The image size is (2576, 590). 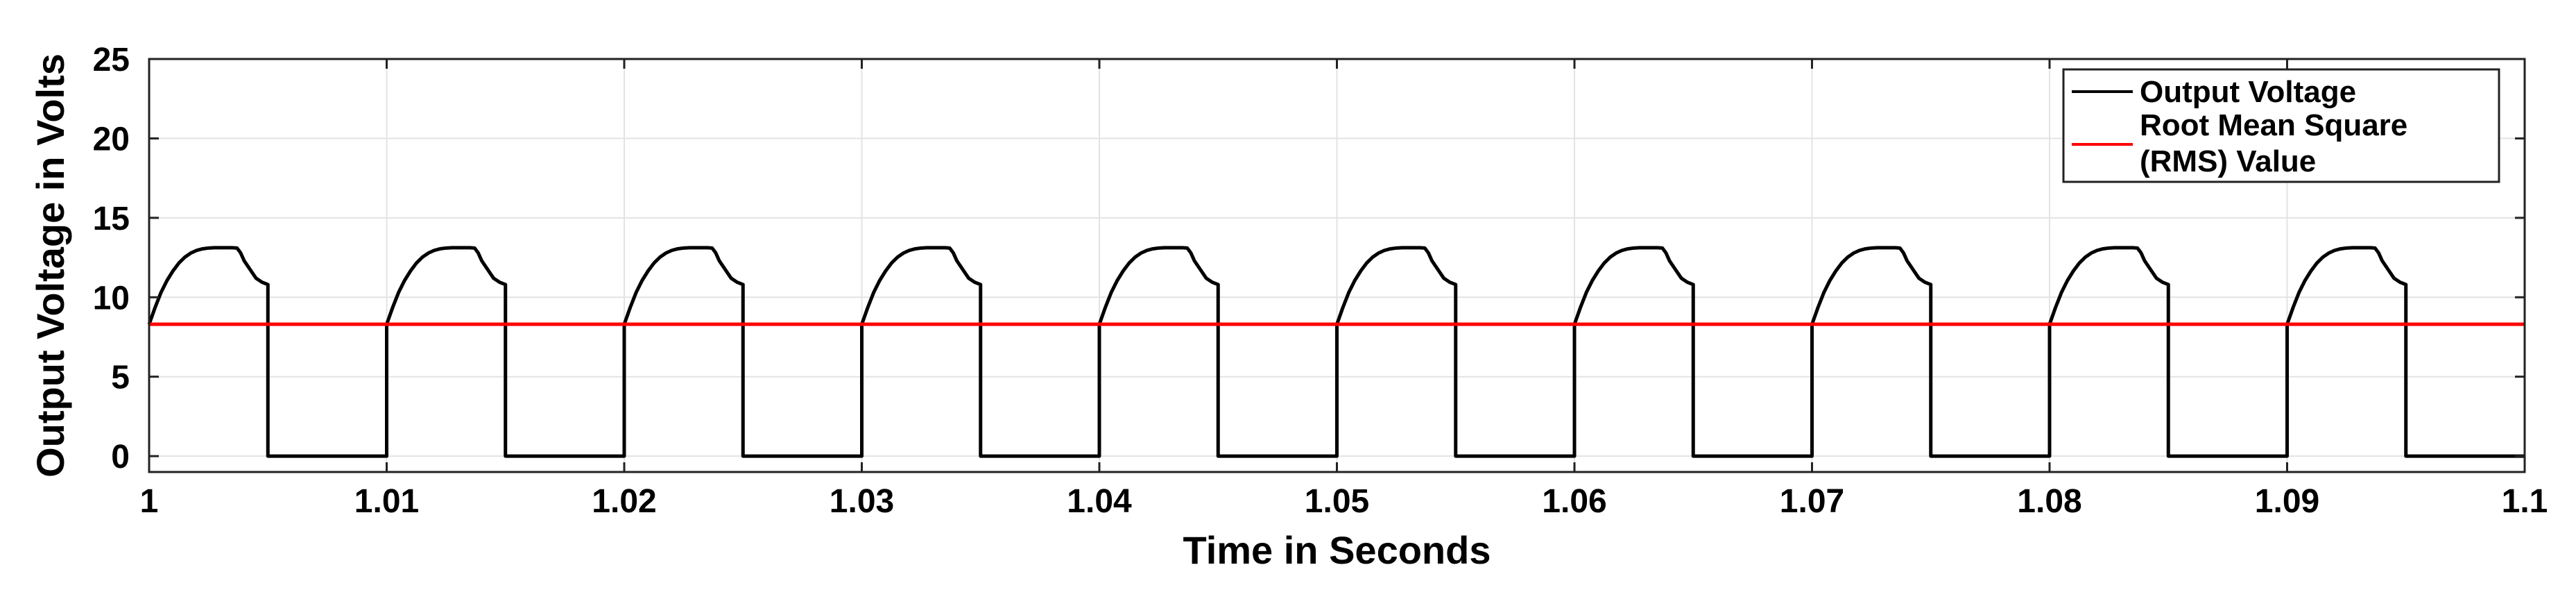 What do you see at coordinates (1574, 501) in the screenshot?
I see `x-tick-label: 1.06` at bounding box center [1574, 501].